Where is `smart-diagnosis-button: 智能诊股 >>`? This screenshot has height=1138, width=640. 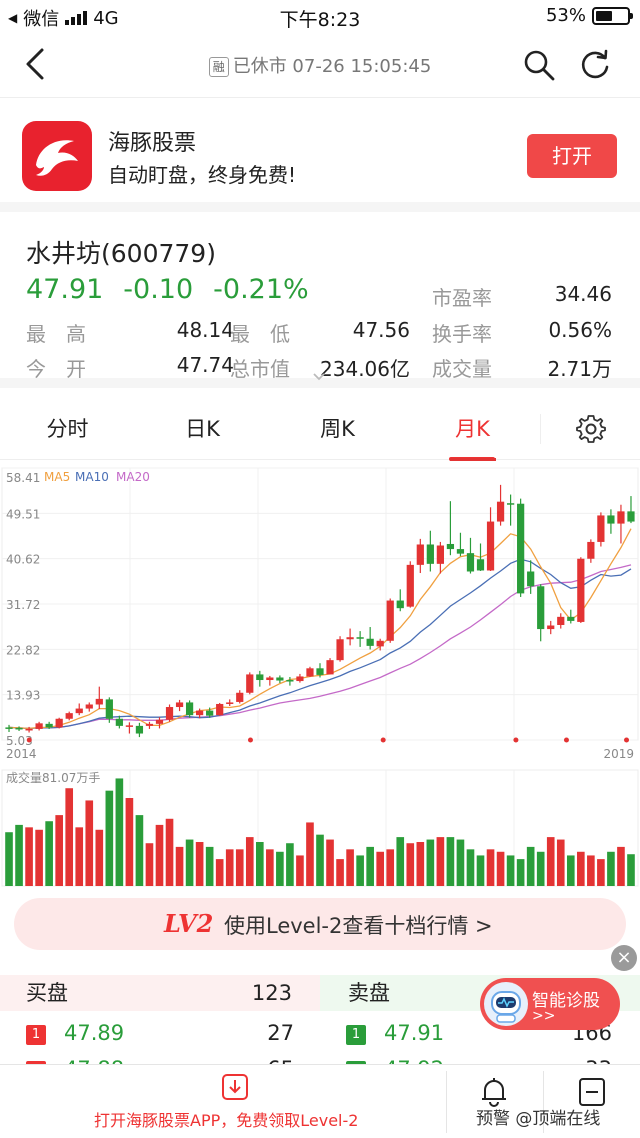
smart-diagnosis-button: 智能诊股 >> is located at coordinates (550, 1004).